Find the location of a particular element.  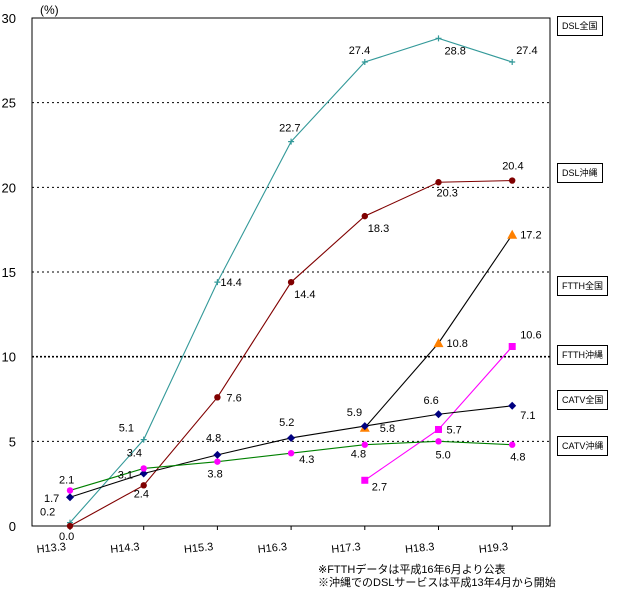

data-label: 3.4 is located at coordinates (134, 453).